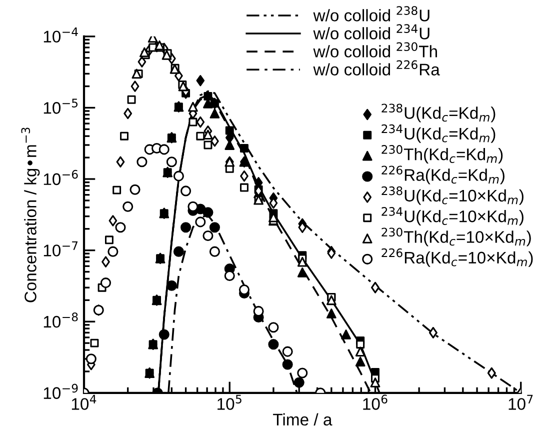 This screenshot has height=439, width=542. I want to click on legend-label: $^{238}$U(Kd$_{c}$=10×Kd$_{m}$), so click(453, 195).